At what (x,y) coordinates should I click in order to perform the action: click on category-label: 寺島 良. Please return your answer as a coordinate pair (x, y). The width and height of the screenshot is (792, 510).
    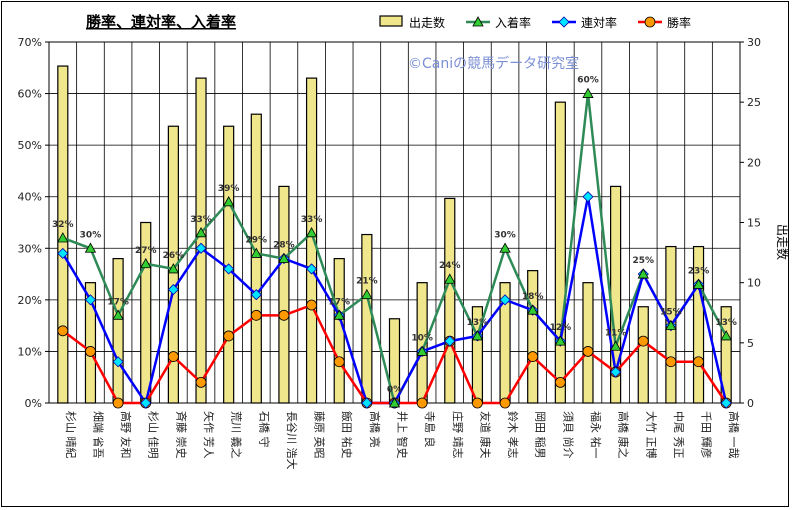
    Looking at the image, I should click on (430, 429).